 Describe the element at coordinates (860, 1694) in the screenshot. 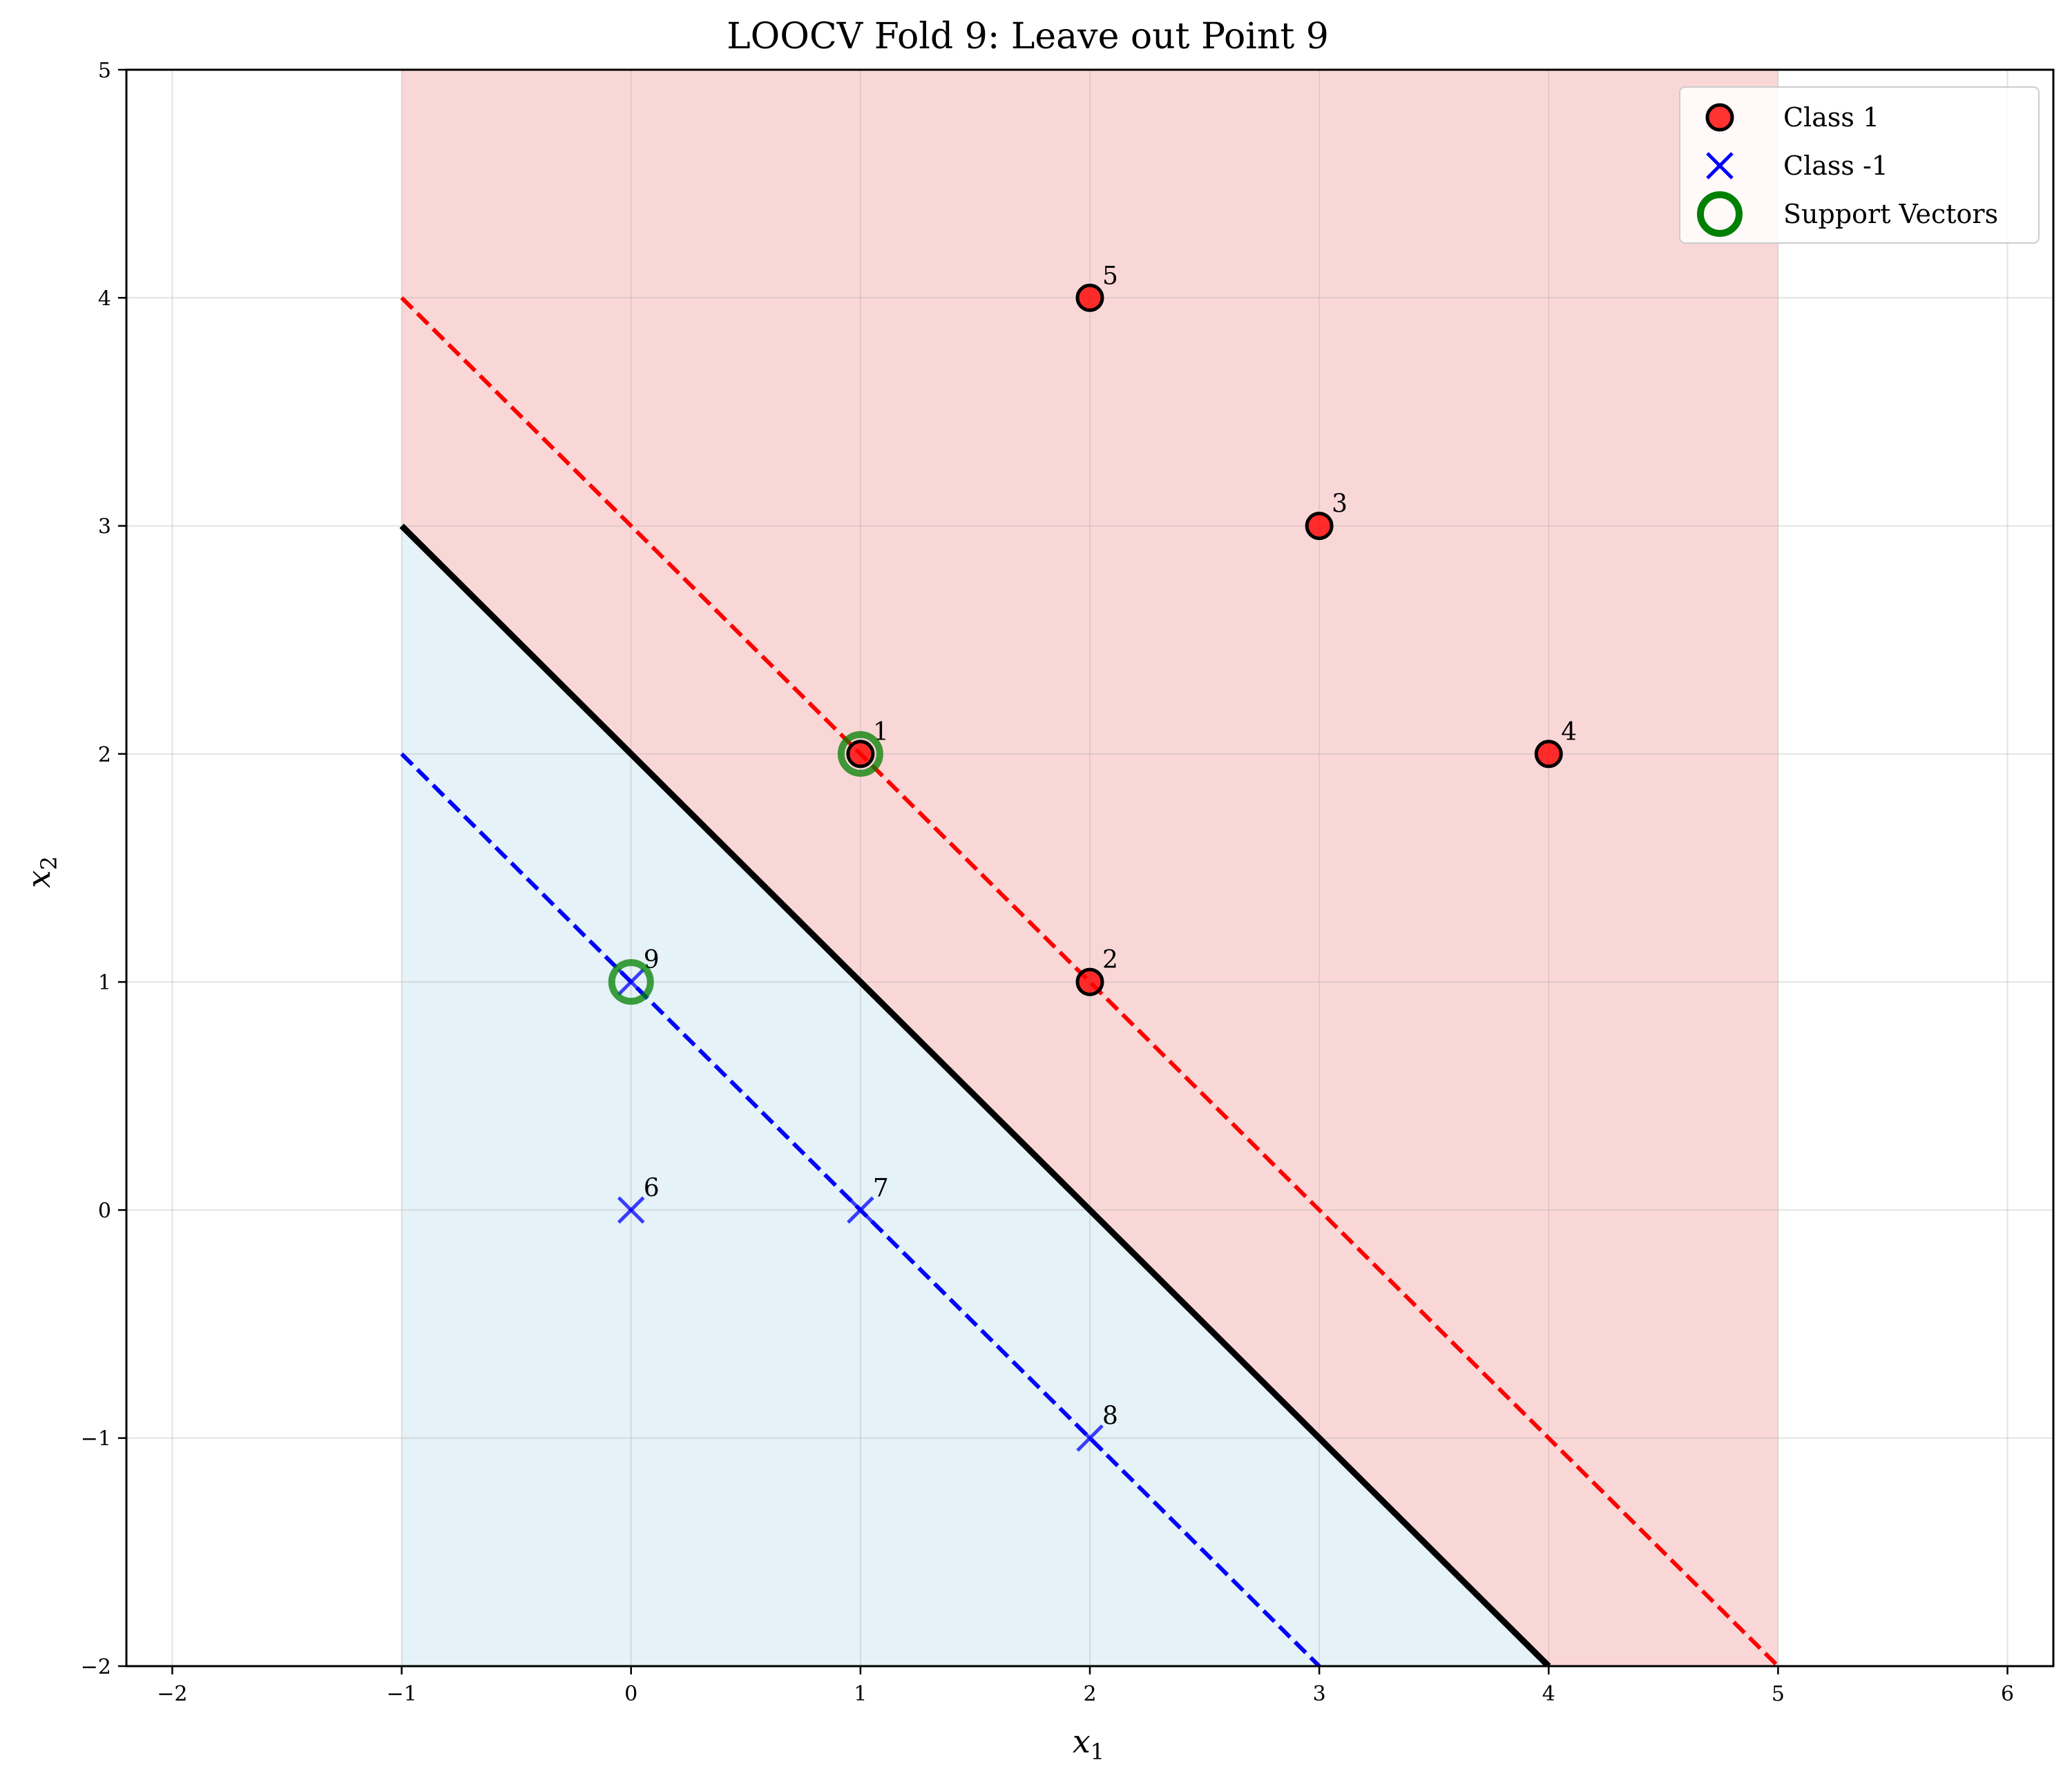

I see `x-tick-label-3: 1` at that location.